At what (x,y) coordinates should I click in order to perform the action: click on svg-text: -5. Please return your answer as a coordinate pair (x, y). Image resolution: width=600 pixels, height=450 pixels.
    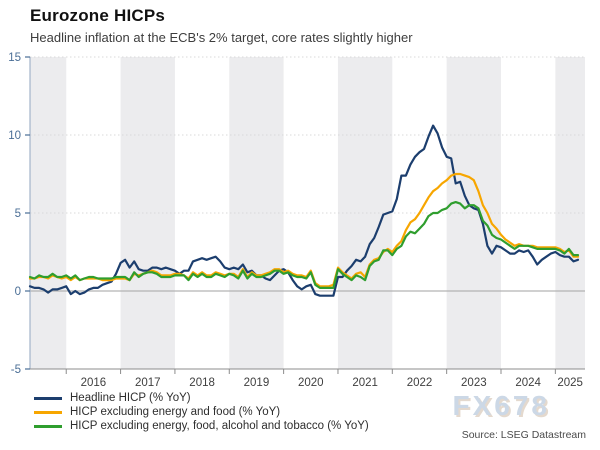
    Looking at the image, I should click on (16, 370).